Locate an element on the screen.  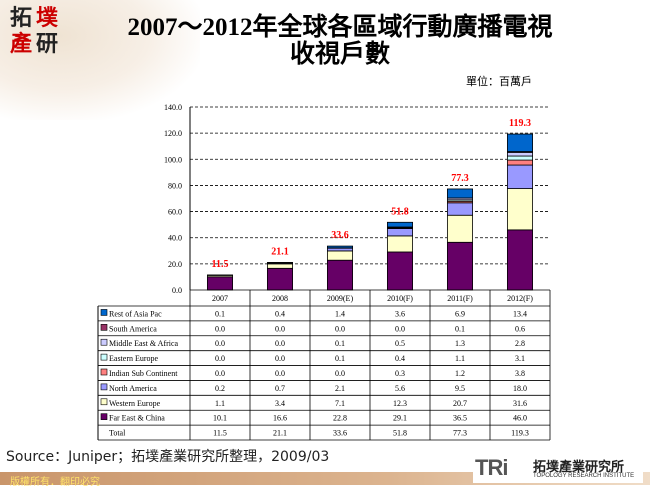
table-cell-total: 77.3 is located at coordinates (460, 433).